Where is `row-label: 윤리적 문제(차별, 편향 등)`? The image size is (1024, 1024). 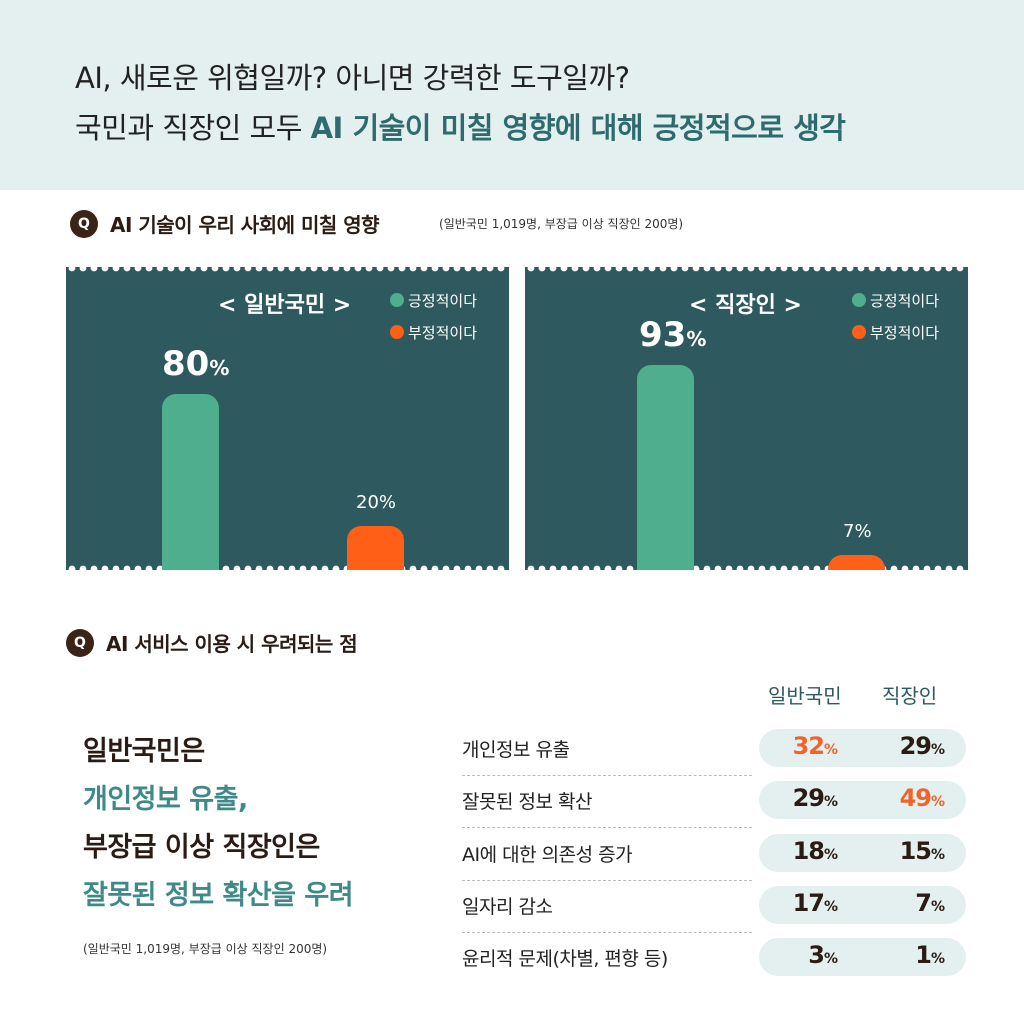 row-label: 윤리적 문제(차별, 편향 등) is located at coordinates (565, 959).